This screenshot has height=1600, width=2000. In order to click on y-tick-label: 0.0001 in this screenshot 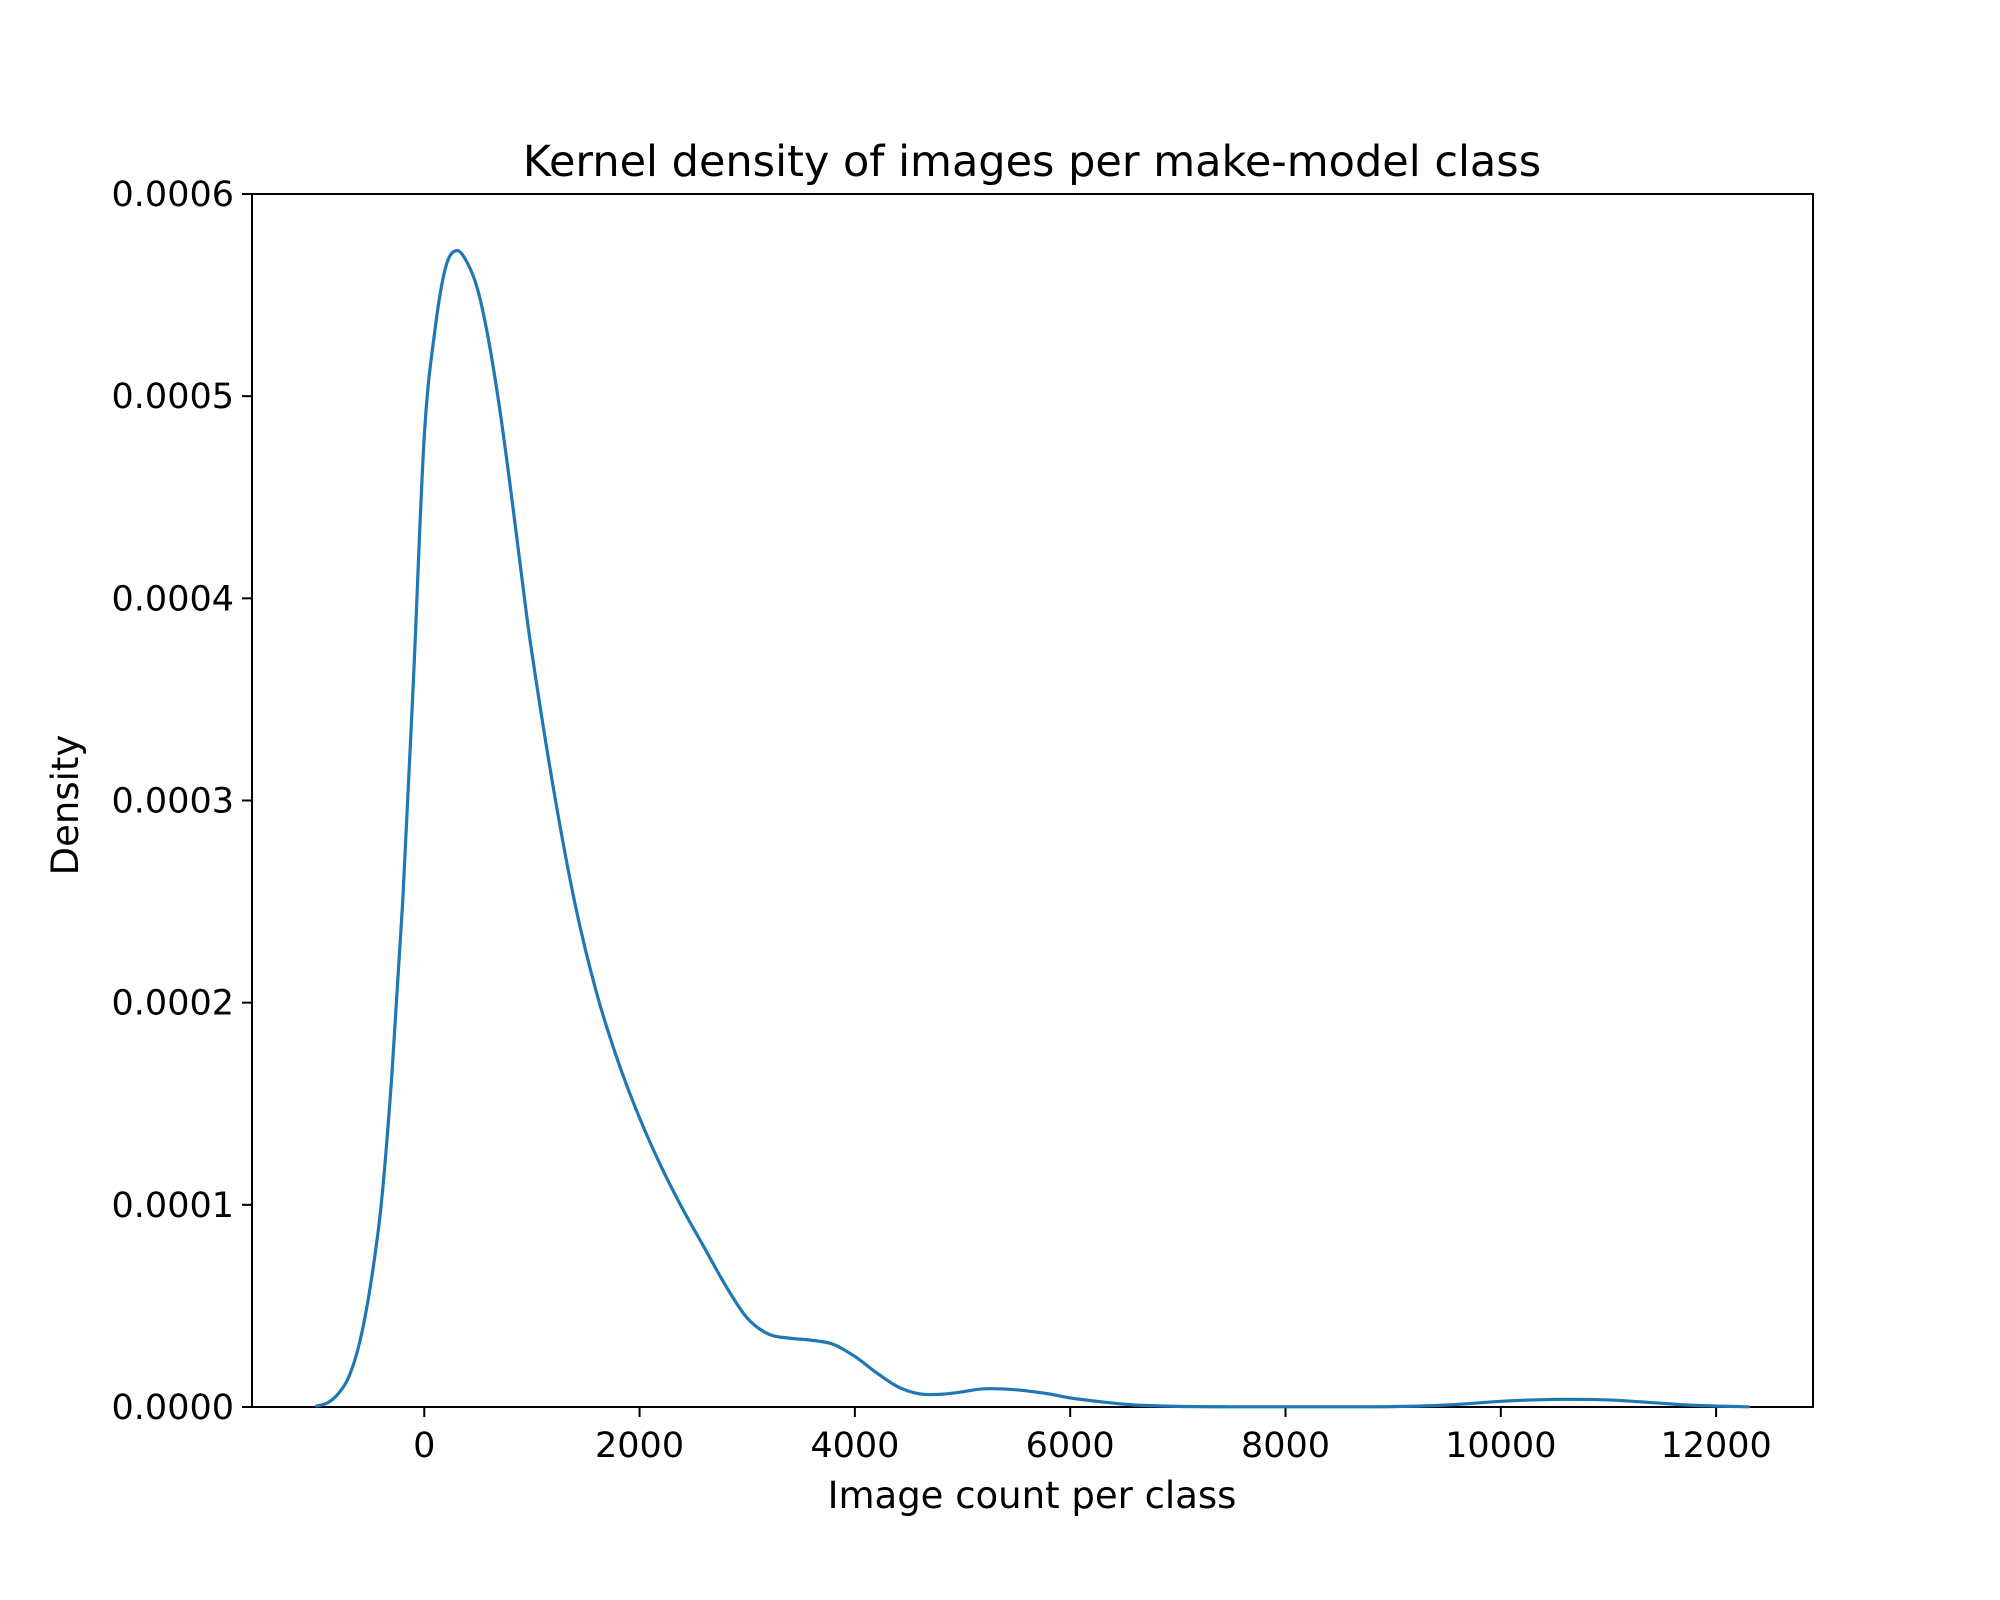, I will do `click(173, 1206)`.